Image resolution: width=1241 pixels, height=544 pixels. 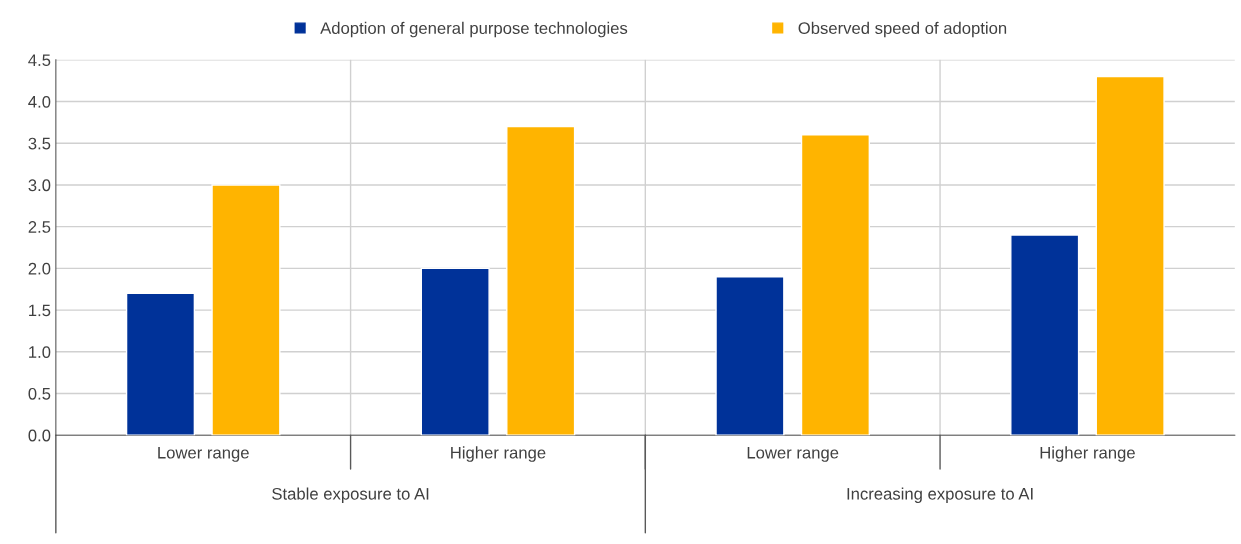 What do you see at coordinates (39, 227) in the screenshot?
I see `y-tick-label: 2.5` at bounding box center [39, 227].